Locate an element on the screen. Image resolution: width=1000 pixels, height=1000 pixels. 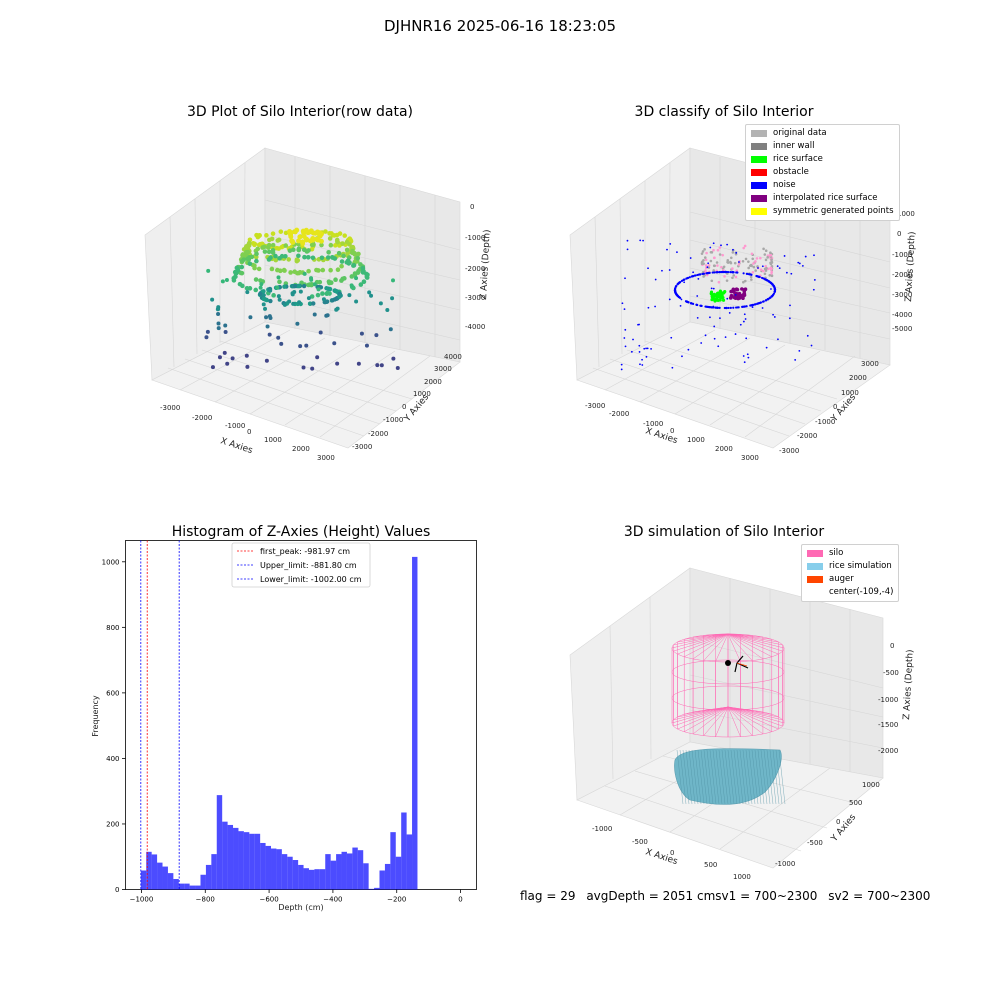
histogram-ytick-label: 400 is located at coordinates (112, 759).